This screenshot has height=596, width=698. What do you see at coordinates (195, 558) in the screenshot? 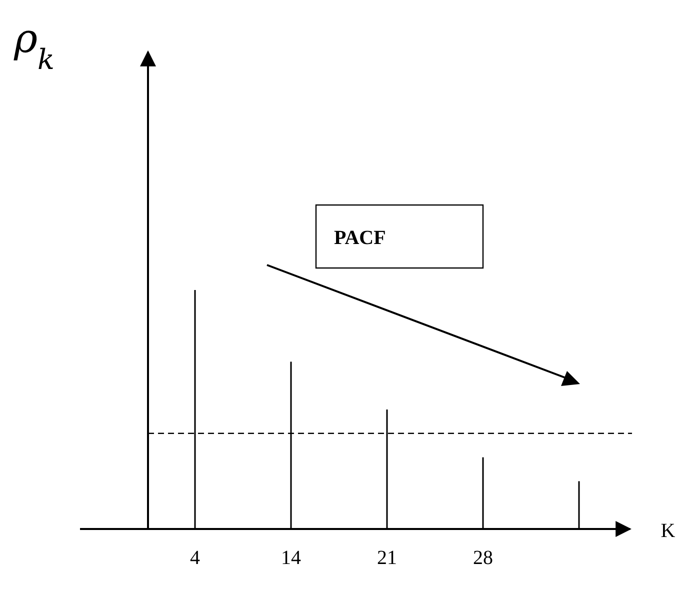
I see `x-tick-label: 4` at bounding box center [195, 558].